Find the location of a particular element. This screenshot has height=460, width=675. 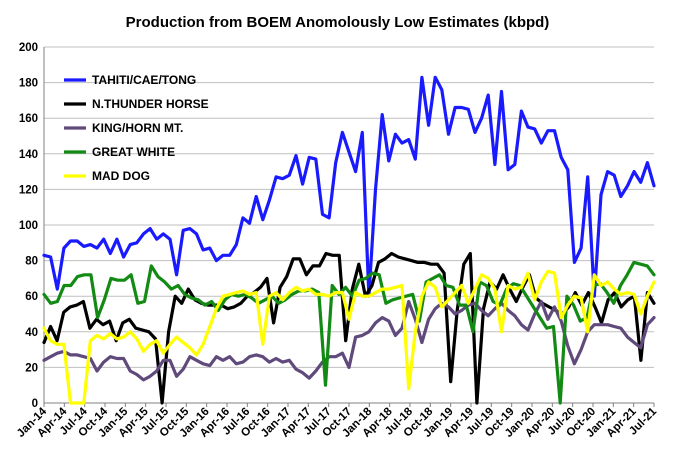

legend-label: TAHITI/CAE/TONG is located at coordinates (144, 80).